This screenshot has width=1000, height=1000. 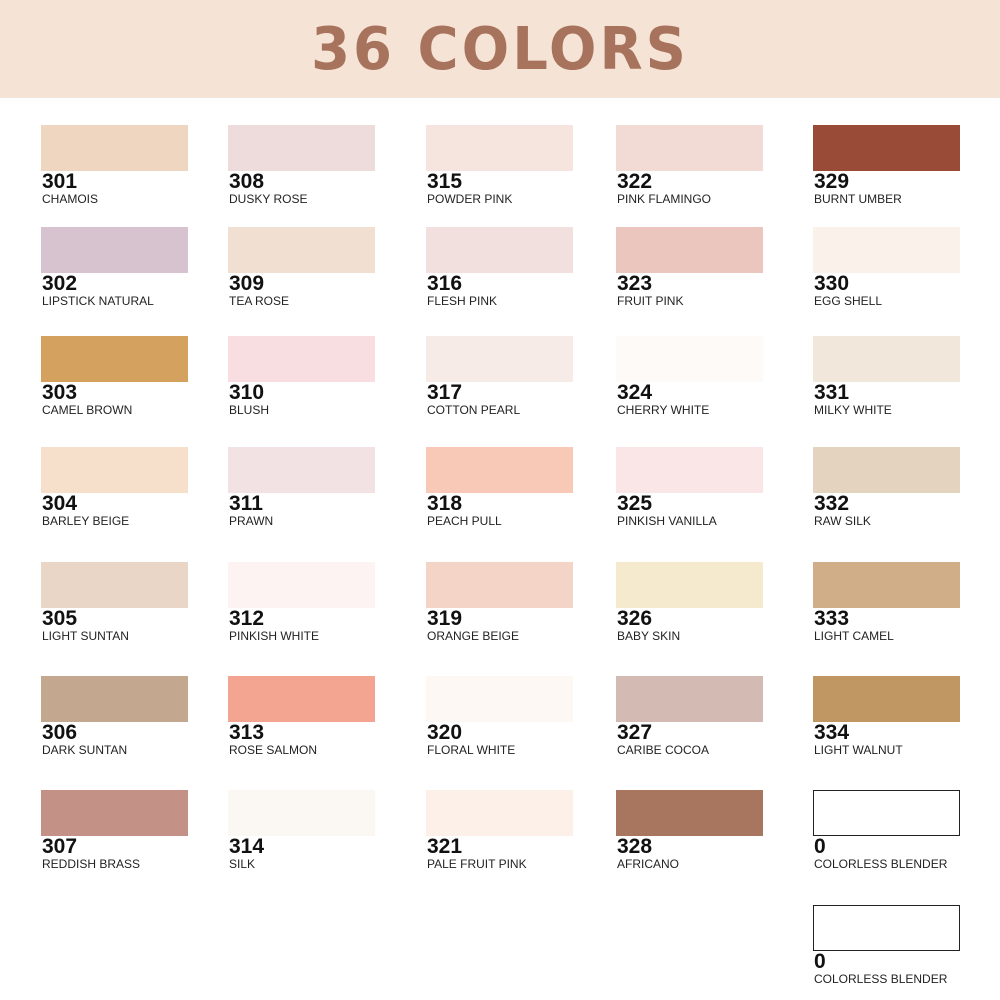 I want to click on color-name: FLESH PINK, so click(x=462, y=301).